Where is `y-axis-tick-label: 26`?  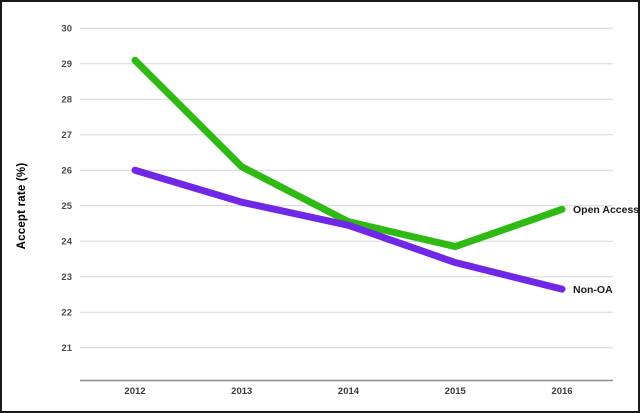 y-axis-tick-label: 26 is located at coordinates (66, 171).